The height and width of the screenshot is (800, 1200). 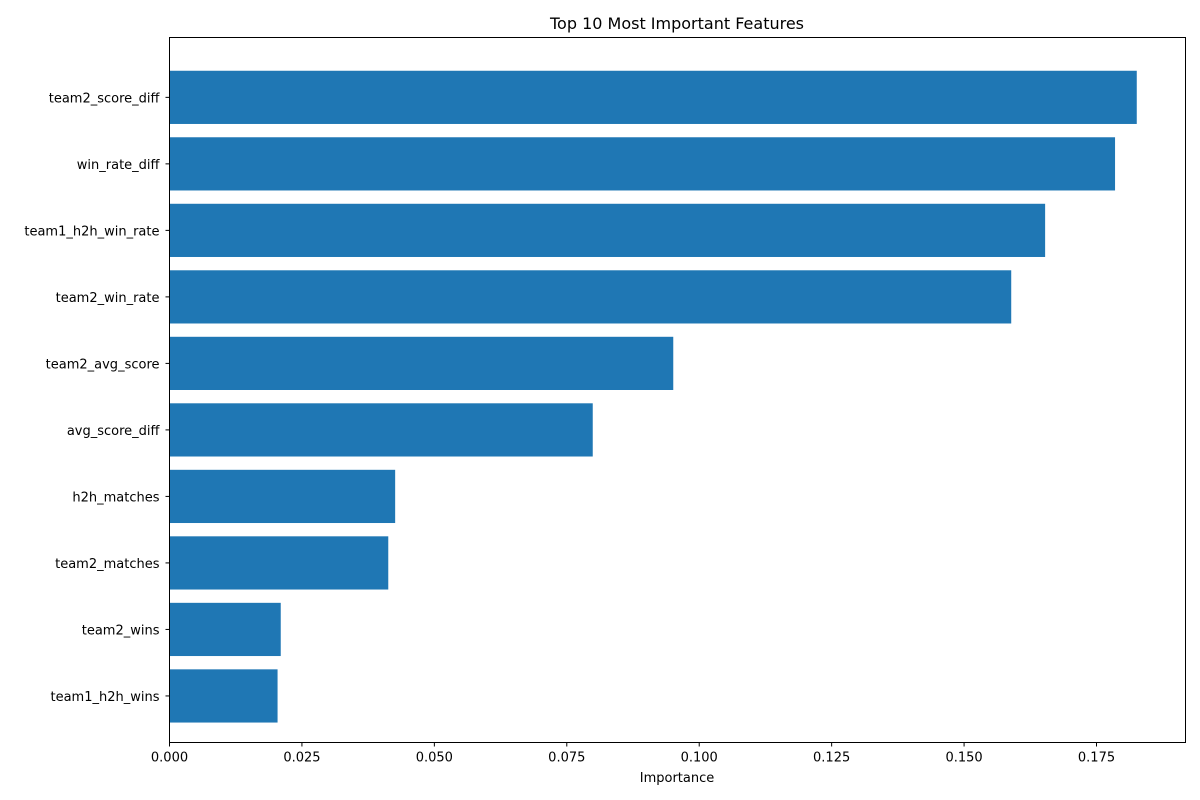 I want to click on bar-win_rate_diff, so click(x=642, y=164).